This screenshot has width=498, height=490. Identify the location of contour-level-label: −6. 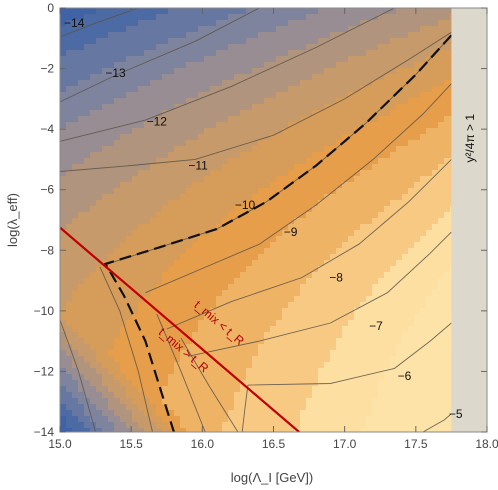
(405, 376).